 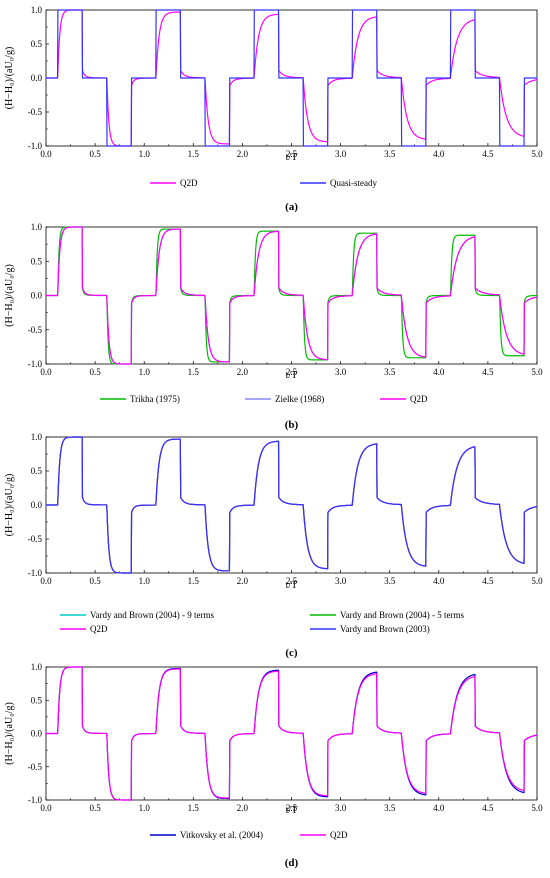 I want to click on legend-label: Vitkovsky et al. (2004), so click(x=221, y=835).